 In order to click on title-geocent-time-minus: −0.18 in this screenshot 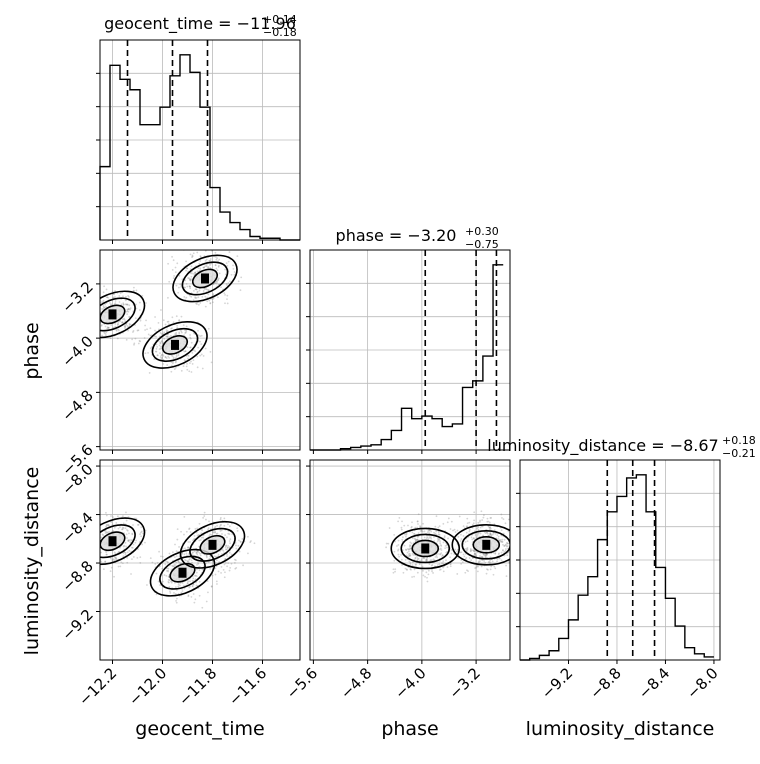, I will do `click(280, 32)`.